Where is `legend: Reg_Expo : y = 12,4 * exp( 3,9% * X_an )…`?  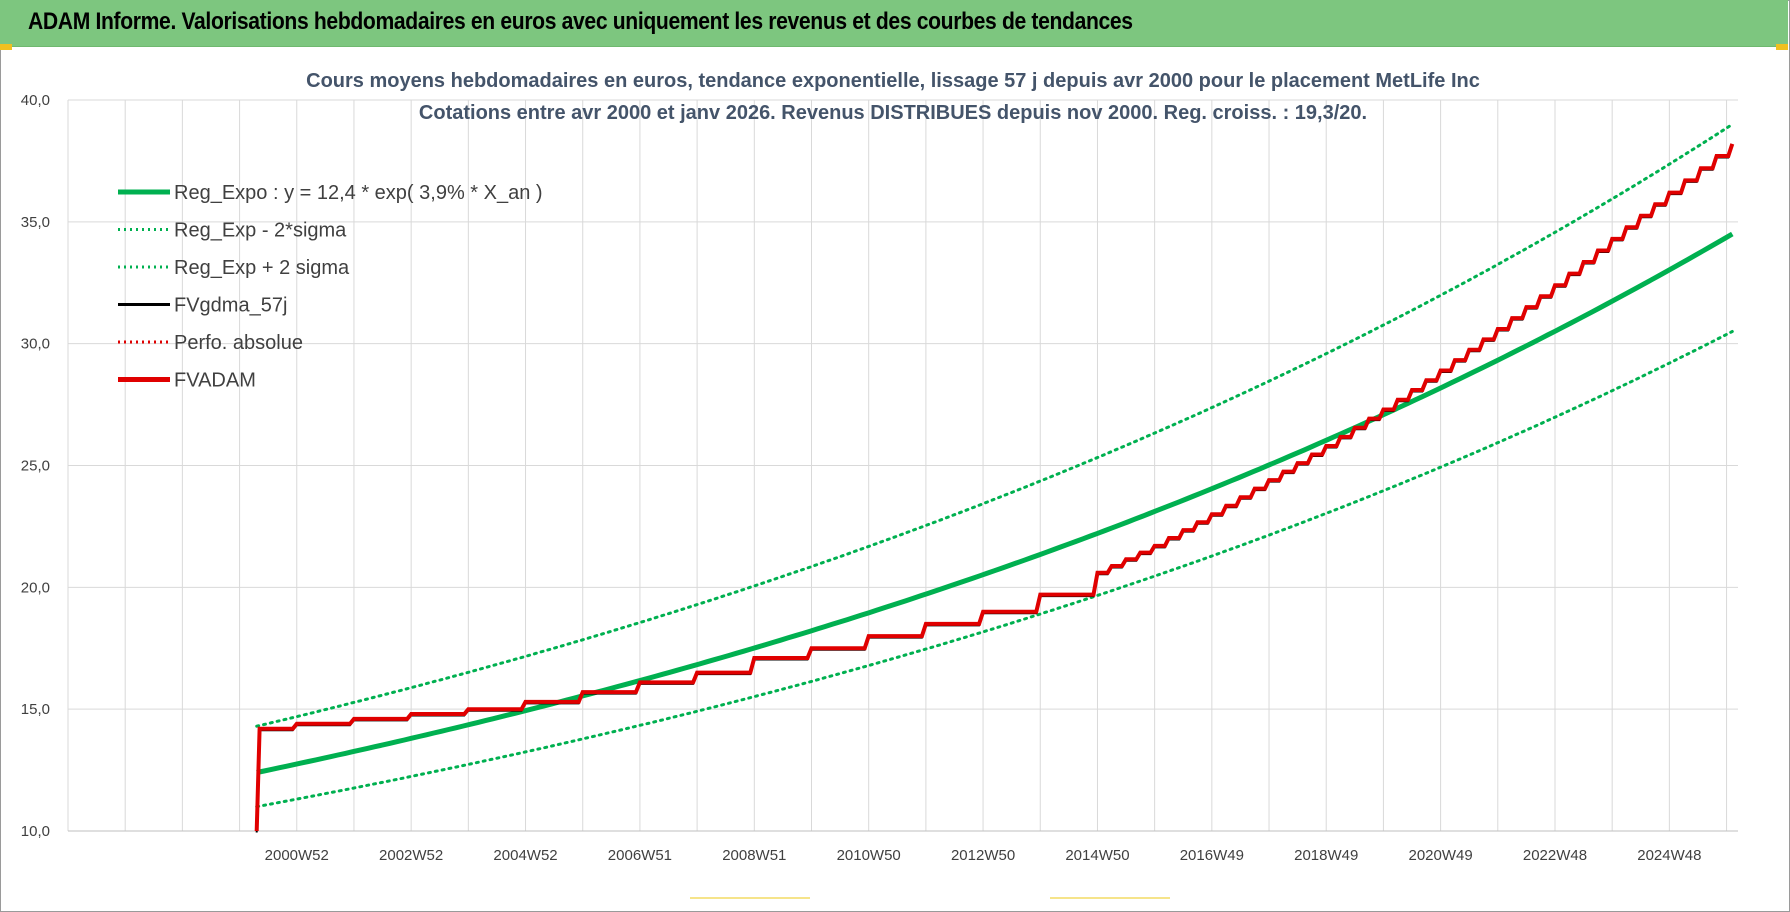
legend: Reg_Expo : y = 12,4 * exp( 3,9% * X_an )… is located at coordinates (330, 287).